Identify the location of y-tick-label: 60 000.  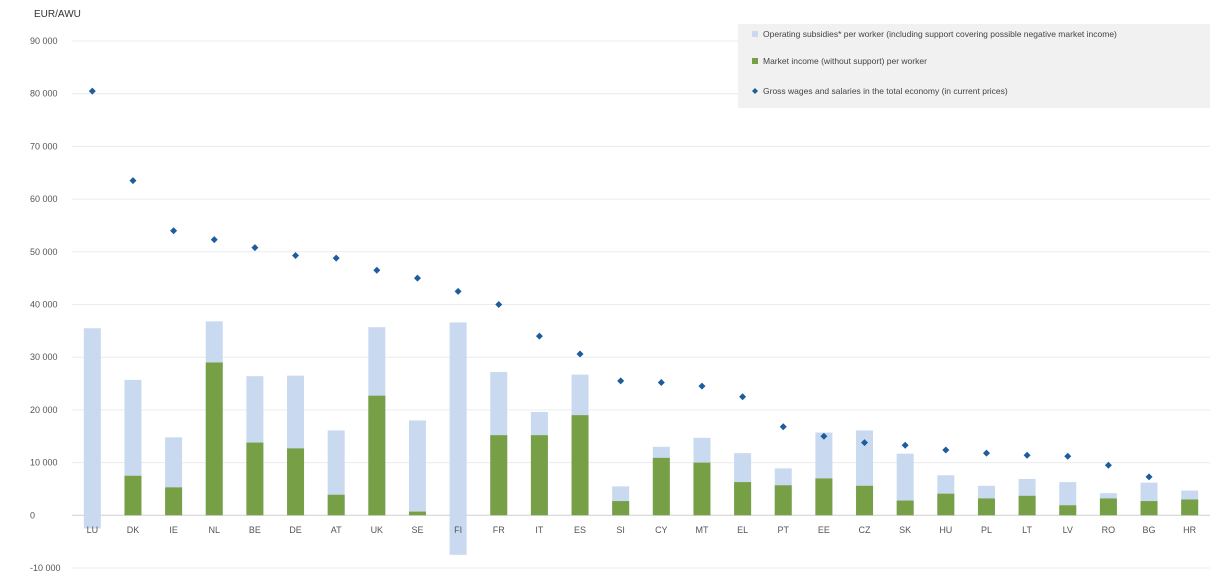
(44, 199).